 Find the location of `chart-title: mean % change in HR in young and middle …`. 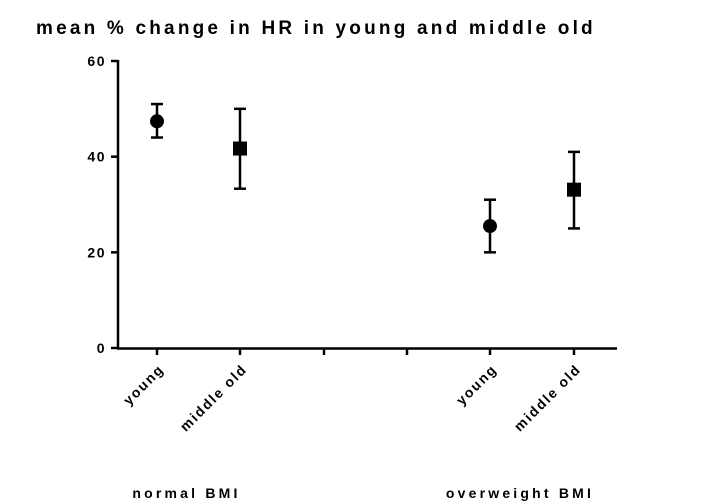

chart-title: mean % change in HR in young and middle … is located at coordinates (316, 28).